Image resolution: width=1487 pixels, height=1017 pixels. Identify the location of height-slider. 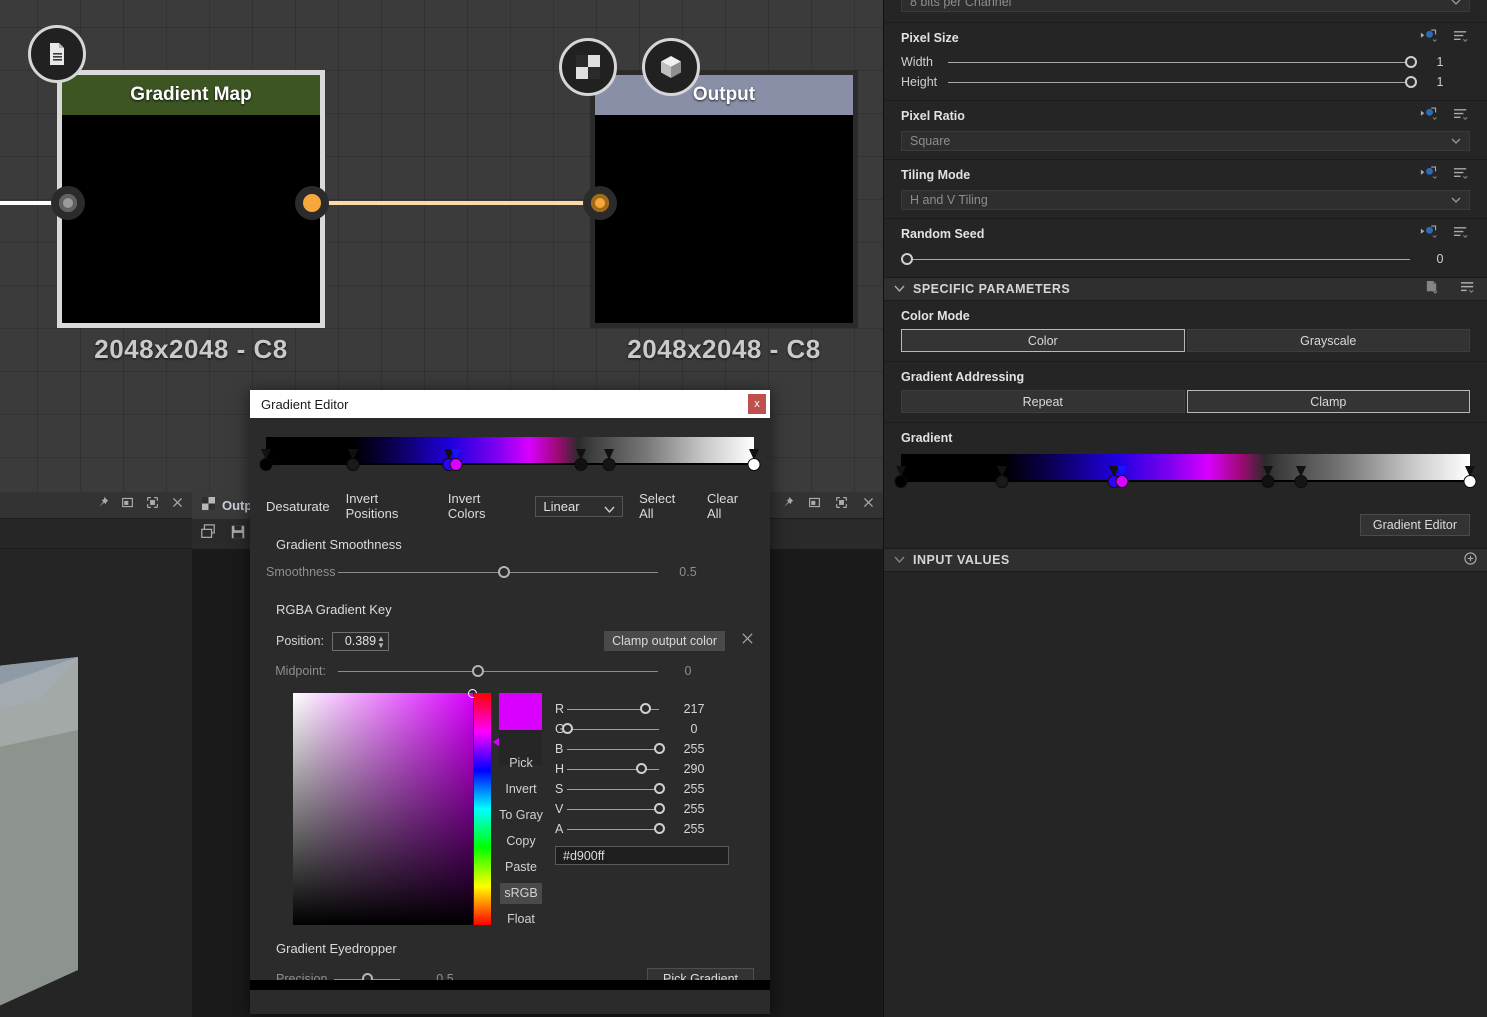
(1183, 82).